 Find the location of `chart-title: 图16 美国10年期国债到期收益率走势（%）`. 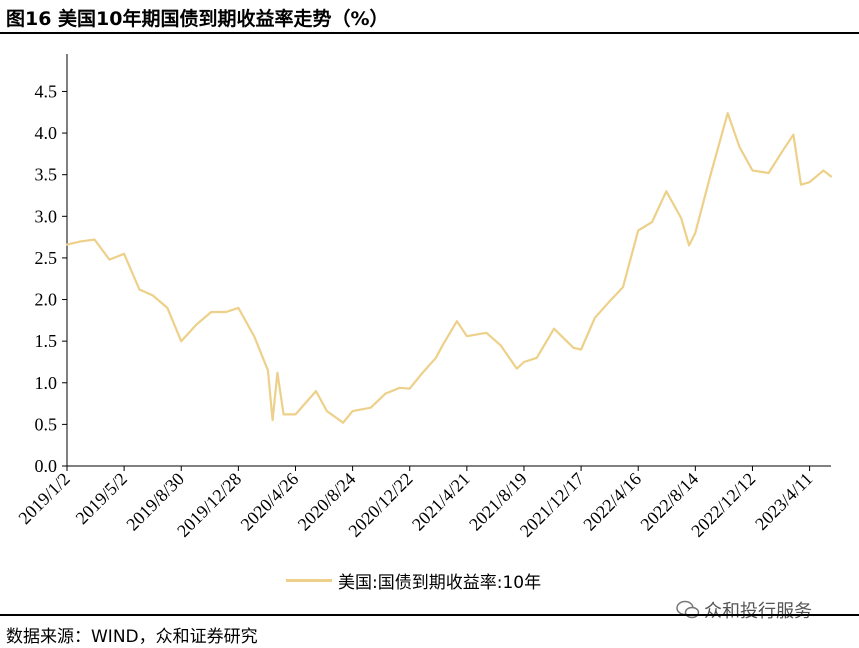

chart-title: 图16 美国10年期国债到期收益率走势（%） is located at coordinates (197, 19).